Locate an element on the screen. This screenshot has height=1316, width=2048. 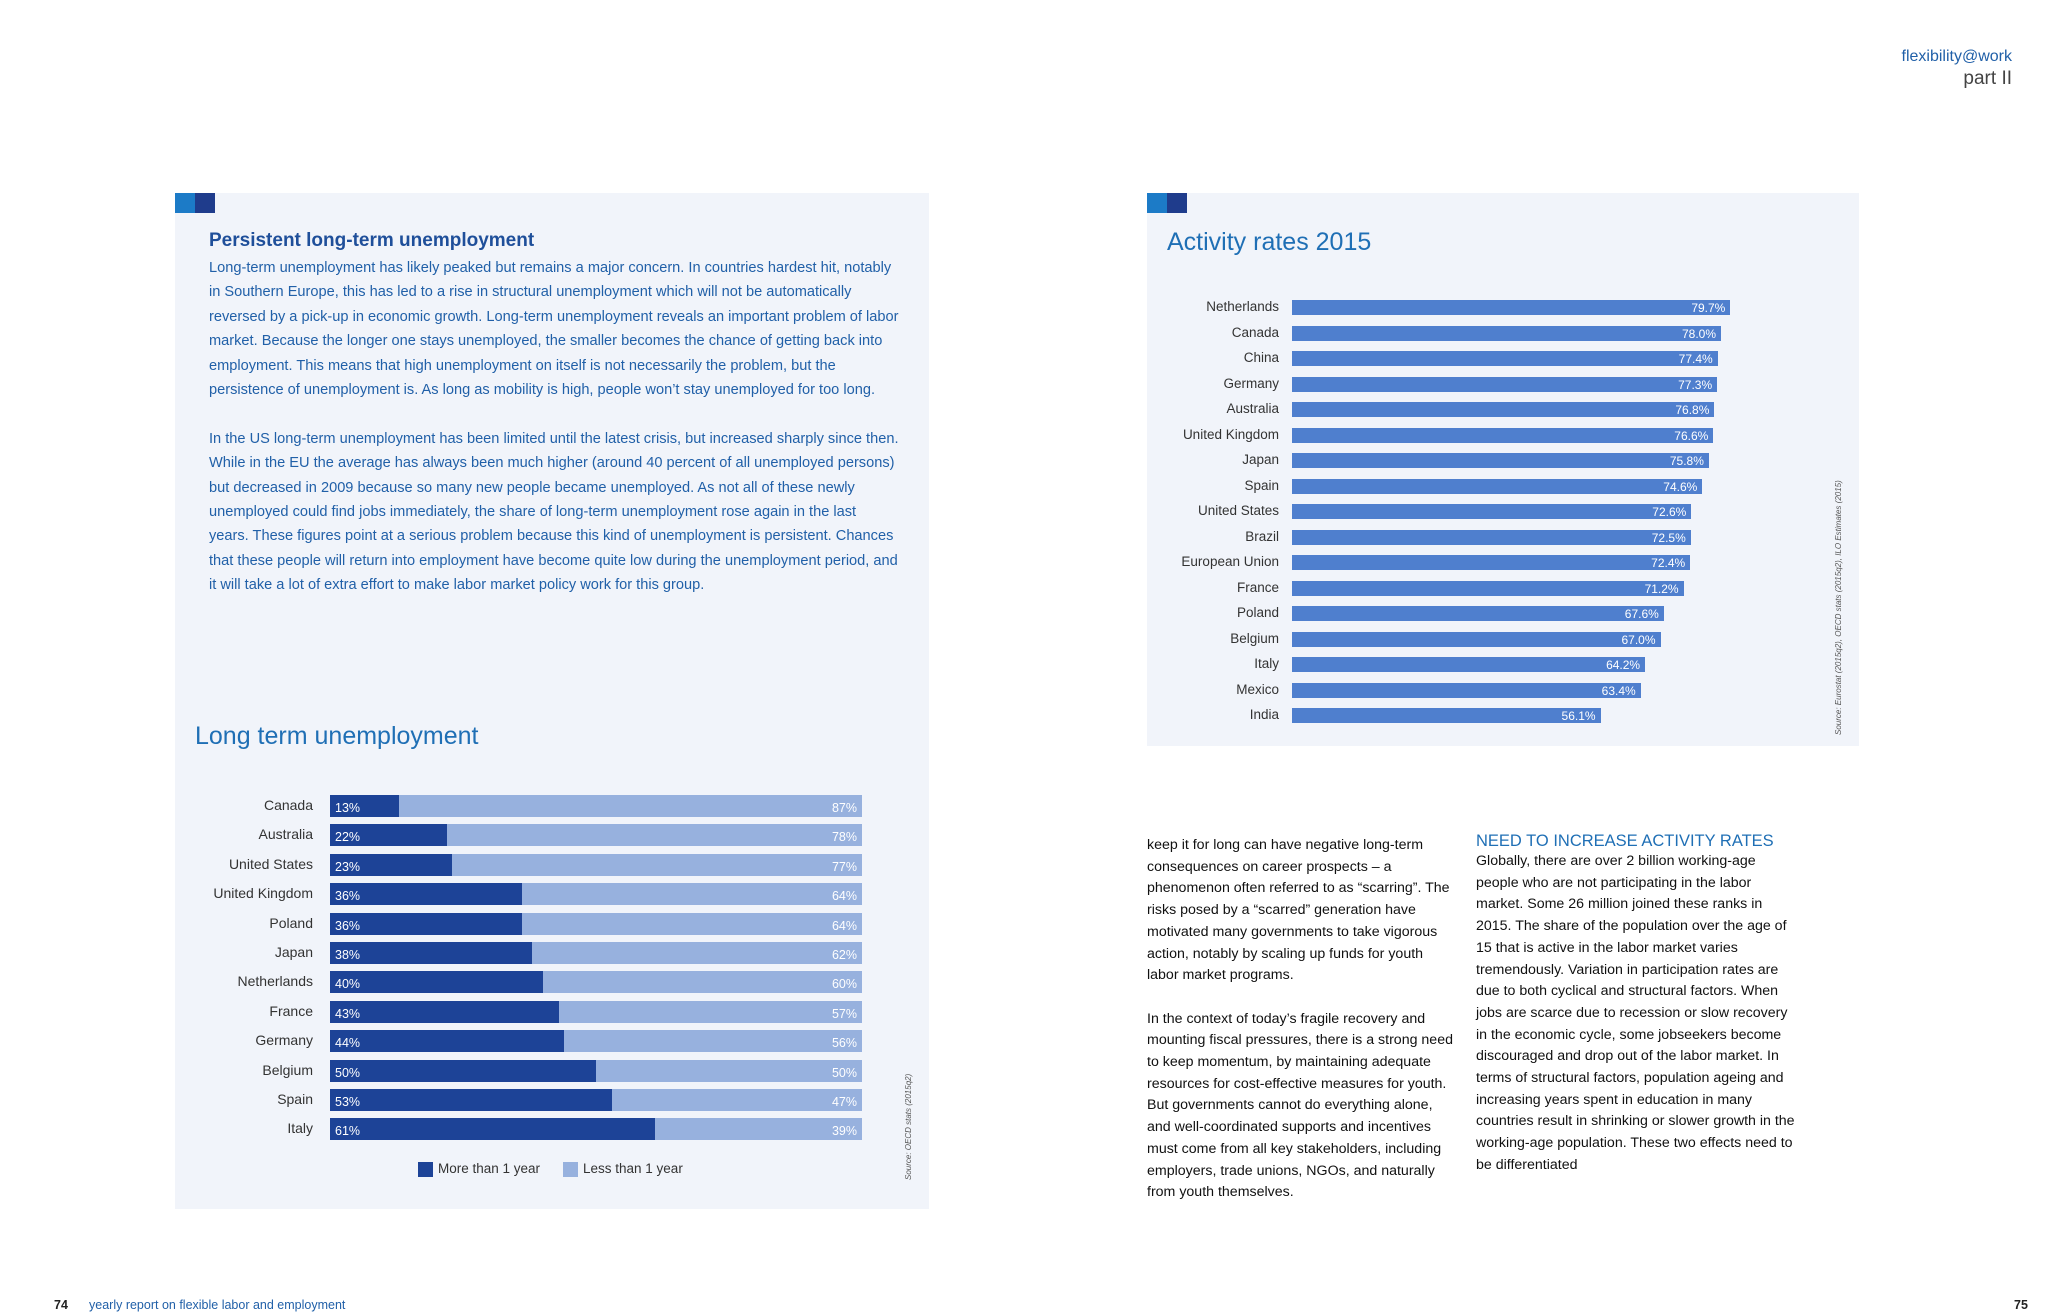
bar-less-than-1-year-france is located at coordinates (710, 1011).